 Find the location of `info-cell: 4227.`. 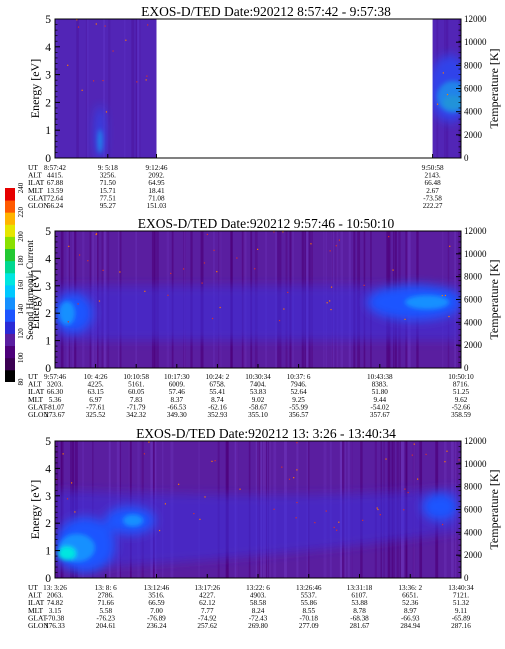

info-cell: 4227. is located at coordinates (207, 596).